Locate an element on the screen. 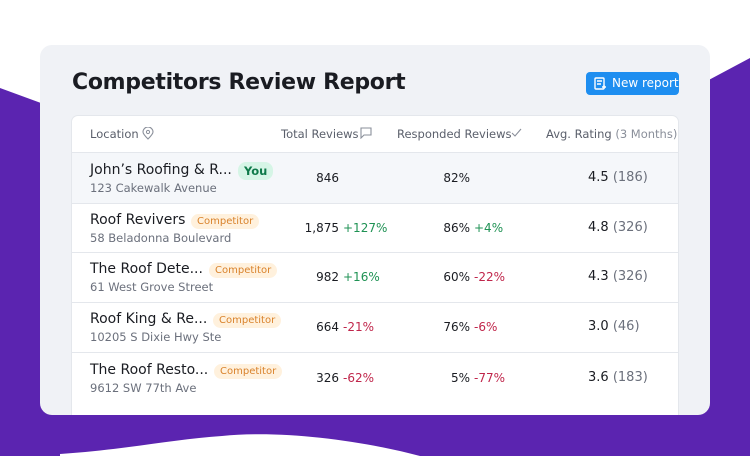 This screenshot has width=750, height=456. report-icon is located at coordinates (600, 83).